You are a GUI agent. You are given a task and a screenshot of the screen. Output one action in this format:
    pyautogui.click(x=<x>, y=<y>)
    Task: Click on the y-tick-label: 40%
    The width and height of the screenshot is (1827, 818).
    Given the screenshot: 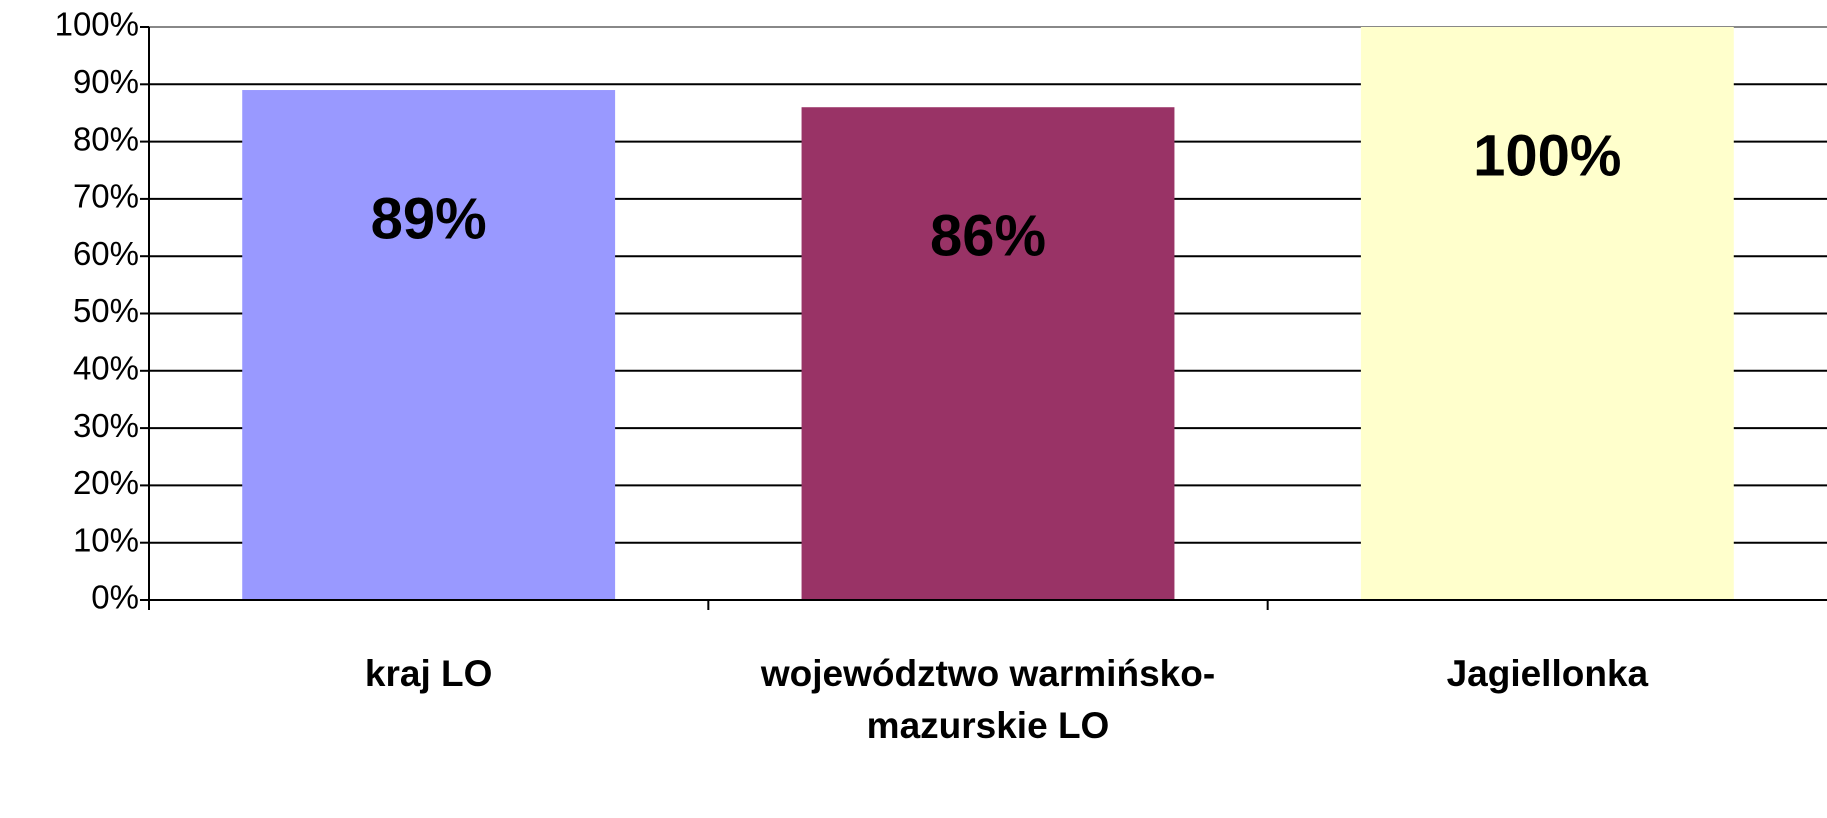 What is the action you would take?
    pyautogui.click(x=106, y=368)
    